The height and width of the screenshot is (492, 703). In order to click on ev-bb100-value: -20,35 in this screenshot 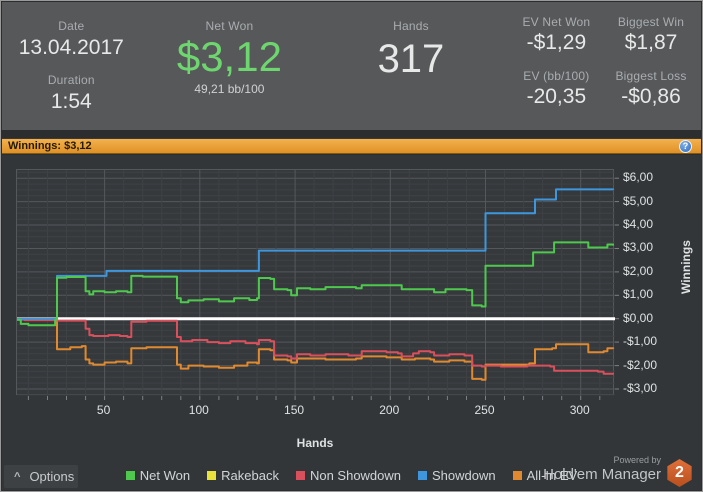, I will do `click(556, 96)`.